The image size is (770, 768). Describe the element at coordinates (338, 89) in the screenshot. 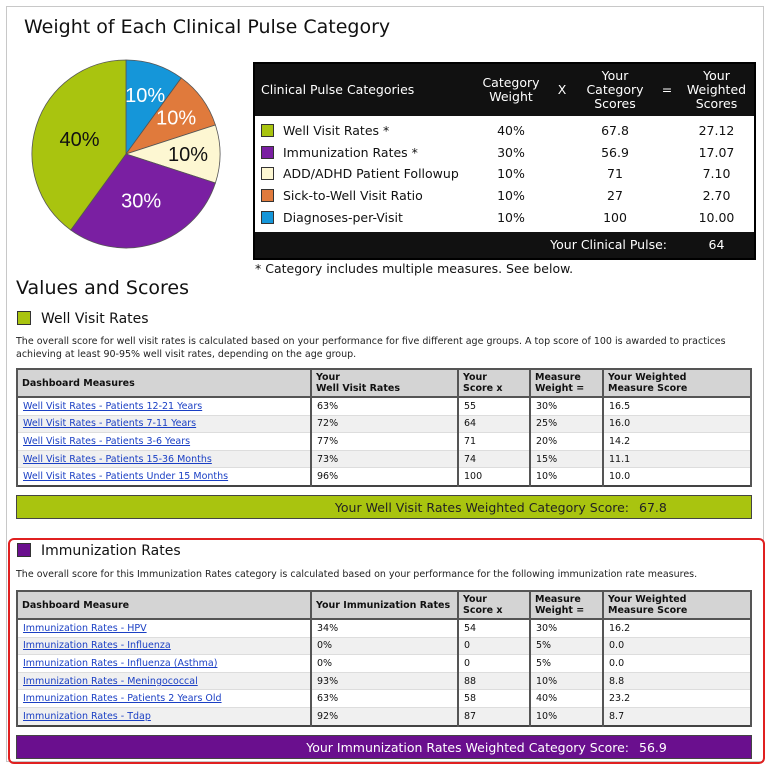

I see `header-categories: Clinical Pulse Categories` at that location.